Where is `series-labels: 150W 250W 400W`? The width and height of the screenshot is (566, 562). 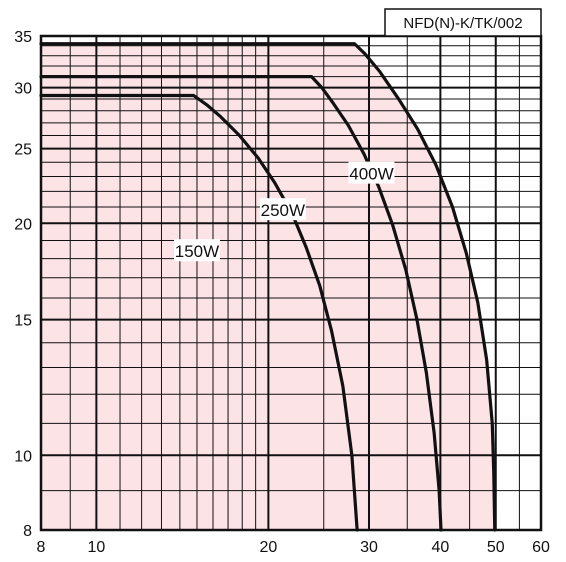
series-labels: 150W 250W 400W is located at coordinates (284, 211).